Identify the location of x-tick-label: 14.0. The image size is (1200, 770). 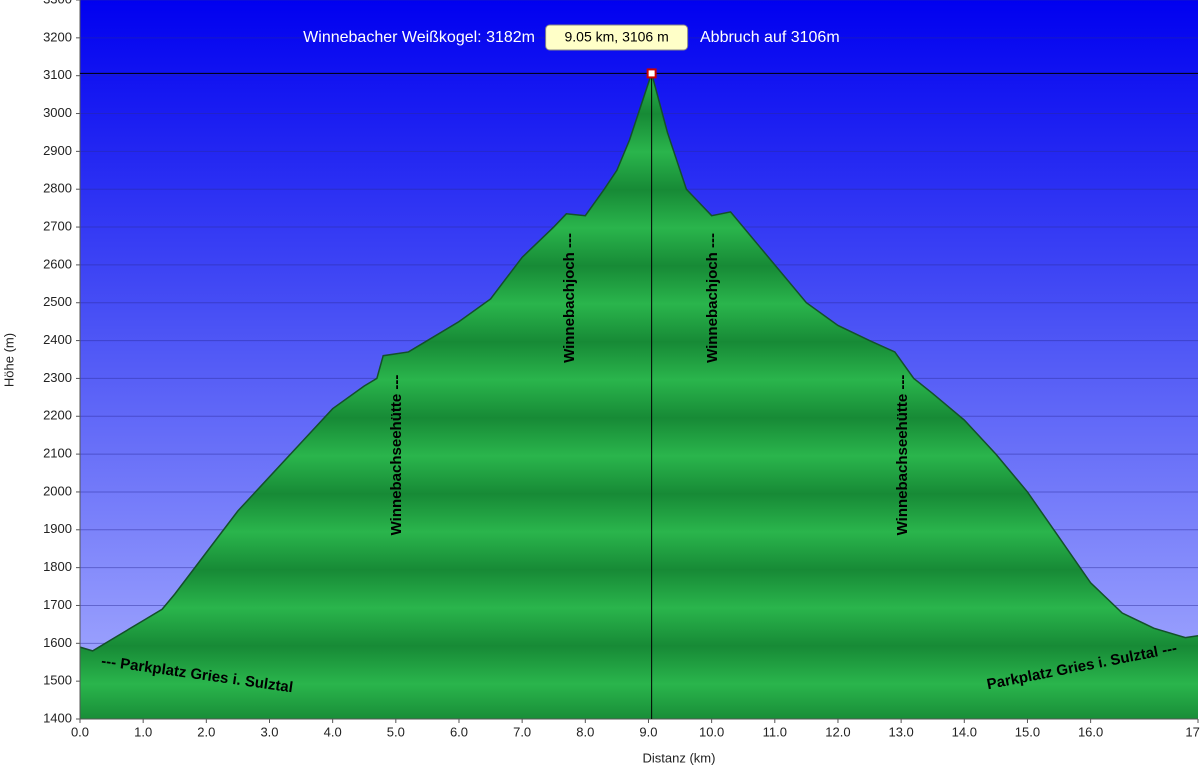
(964, 731).